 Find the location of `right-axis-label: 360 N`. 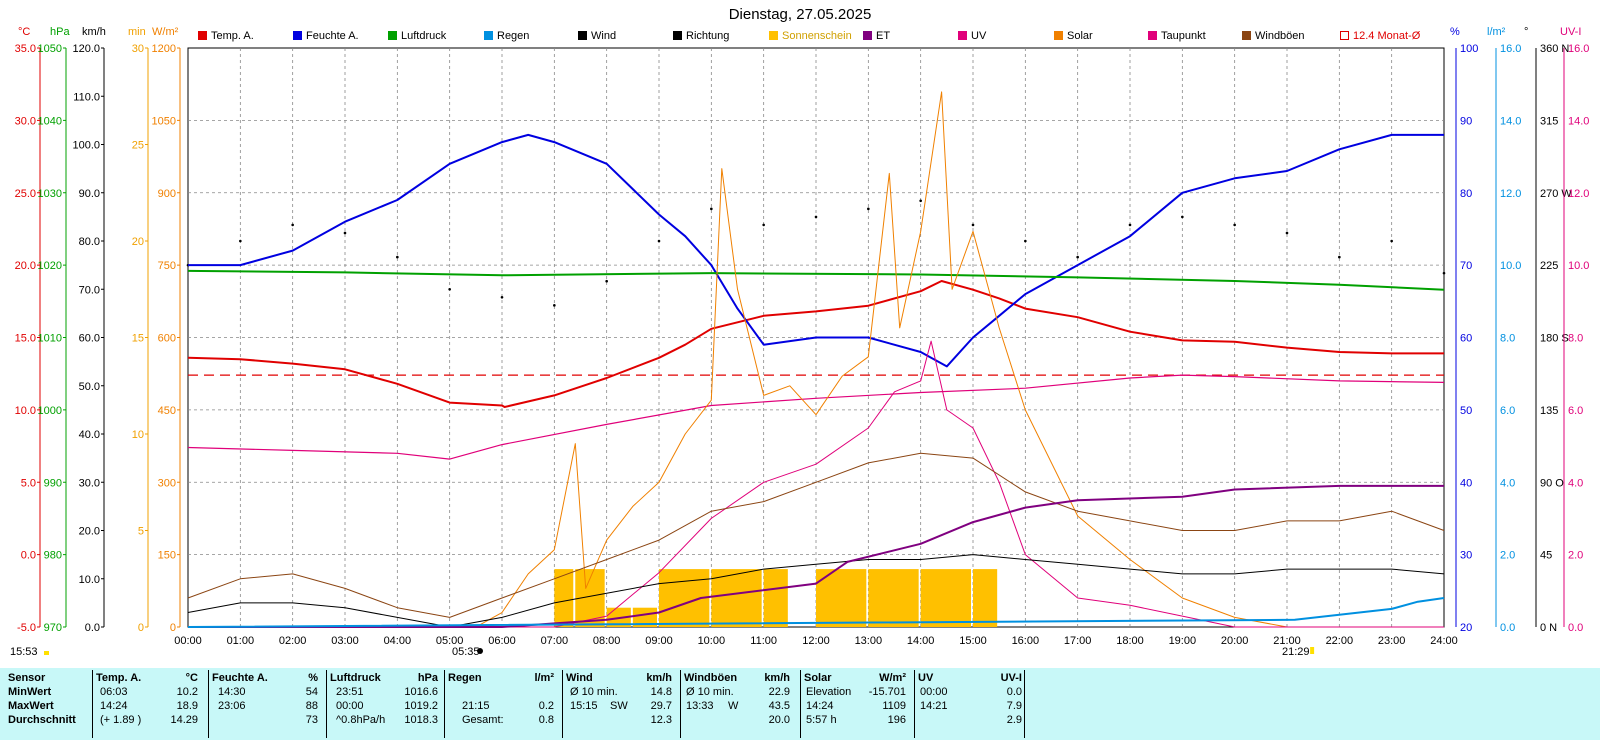

right-axis-label: 360 N is located at coordinates (1554, 49).